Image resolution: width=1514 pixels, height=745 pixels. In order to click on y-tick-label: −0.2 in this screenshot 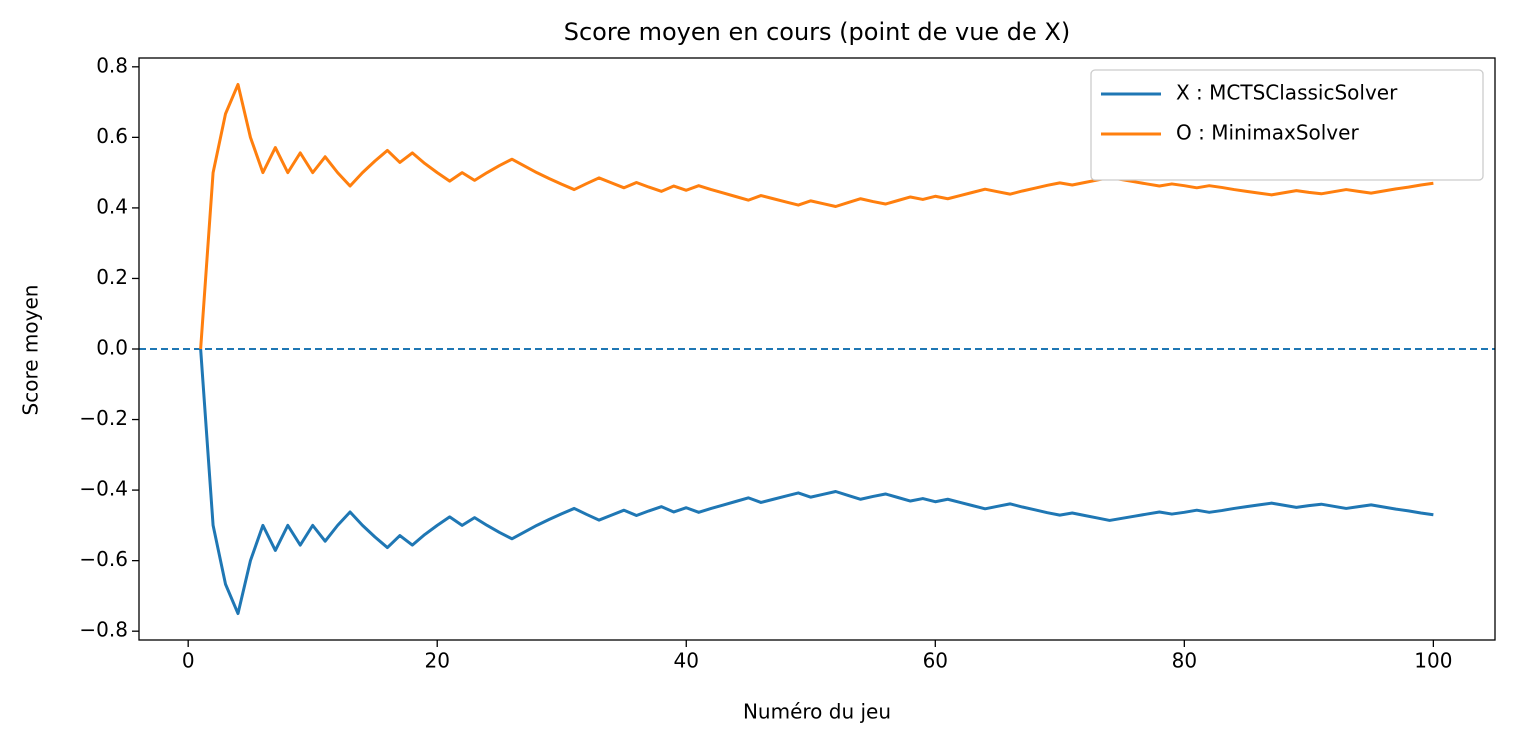, I will do `click(103, 418)`.